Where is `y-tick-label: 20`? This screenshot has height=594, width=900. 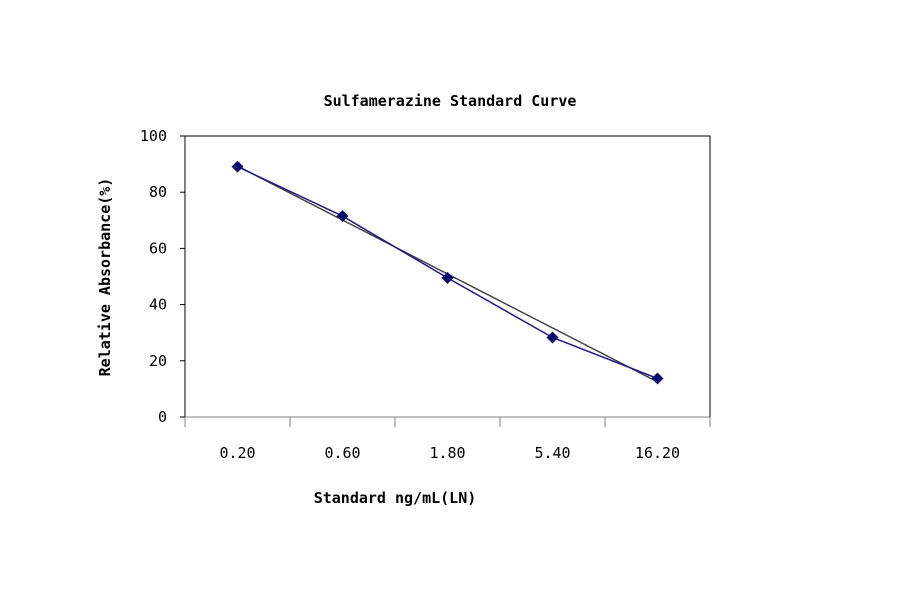
y-tick-label: 20 is located at coordinates (158, 361).